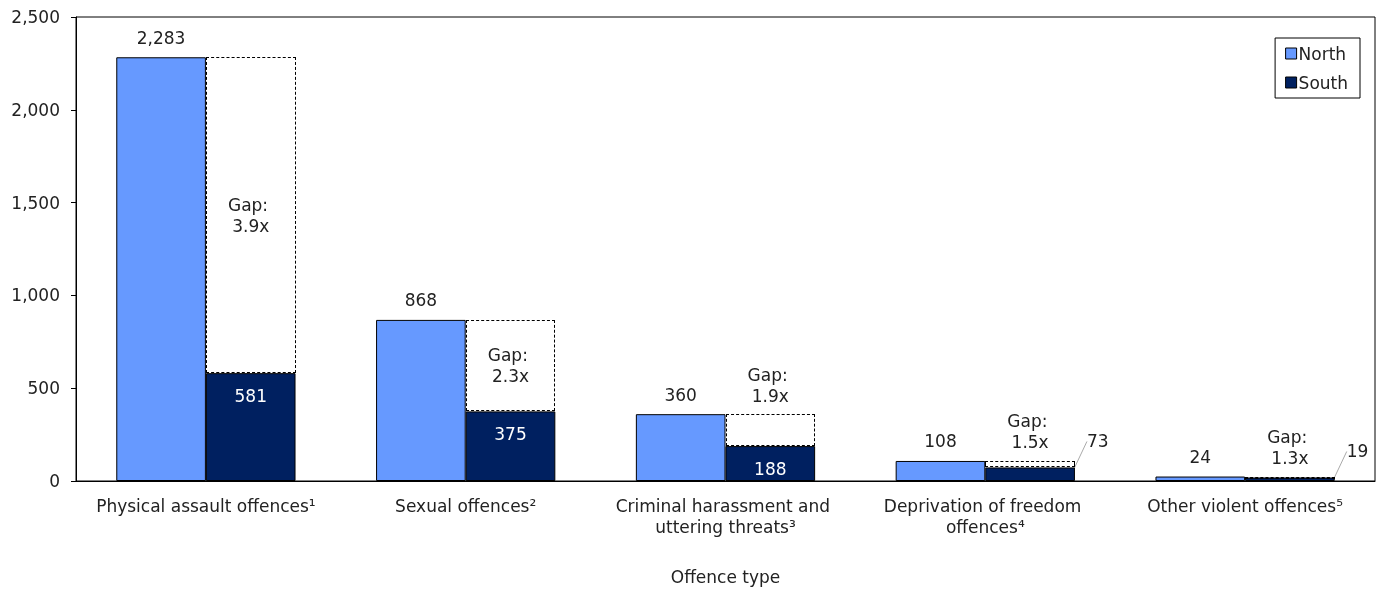 The width and height of the screenshot is (1377, 590). I want to click on x-tick-label: Deprivation of freedom offences⁴, so click(985, 516).